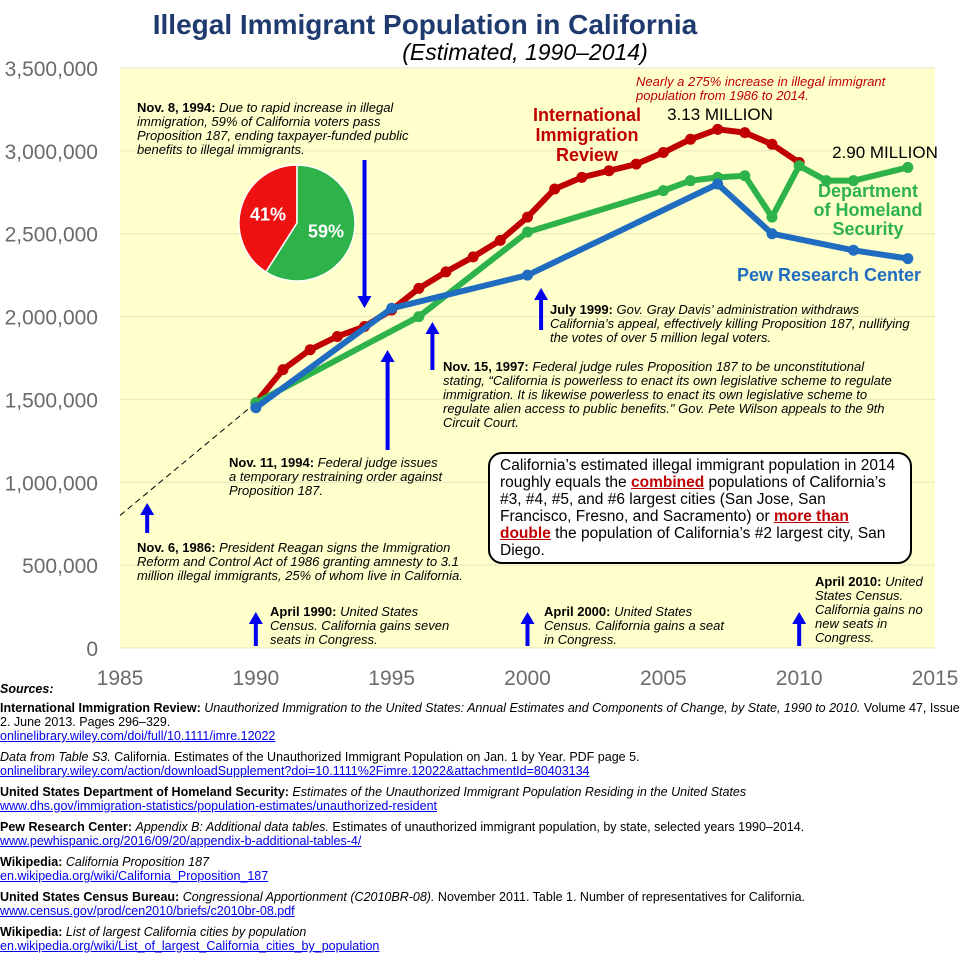  What do you see at coordinates (486, 366) in the screenshot?
I see `annotation-date: Nov. 15, 1997:` at bounding box center [486, 366].